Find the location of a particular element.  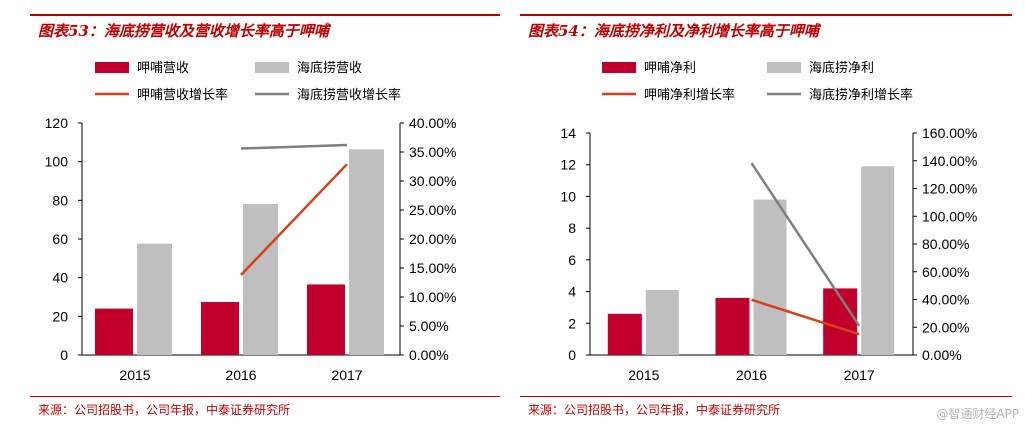

y-tick-label-right: 30.00% is located at coordinates (432, 181).